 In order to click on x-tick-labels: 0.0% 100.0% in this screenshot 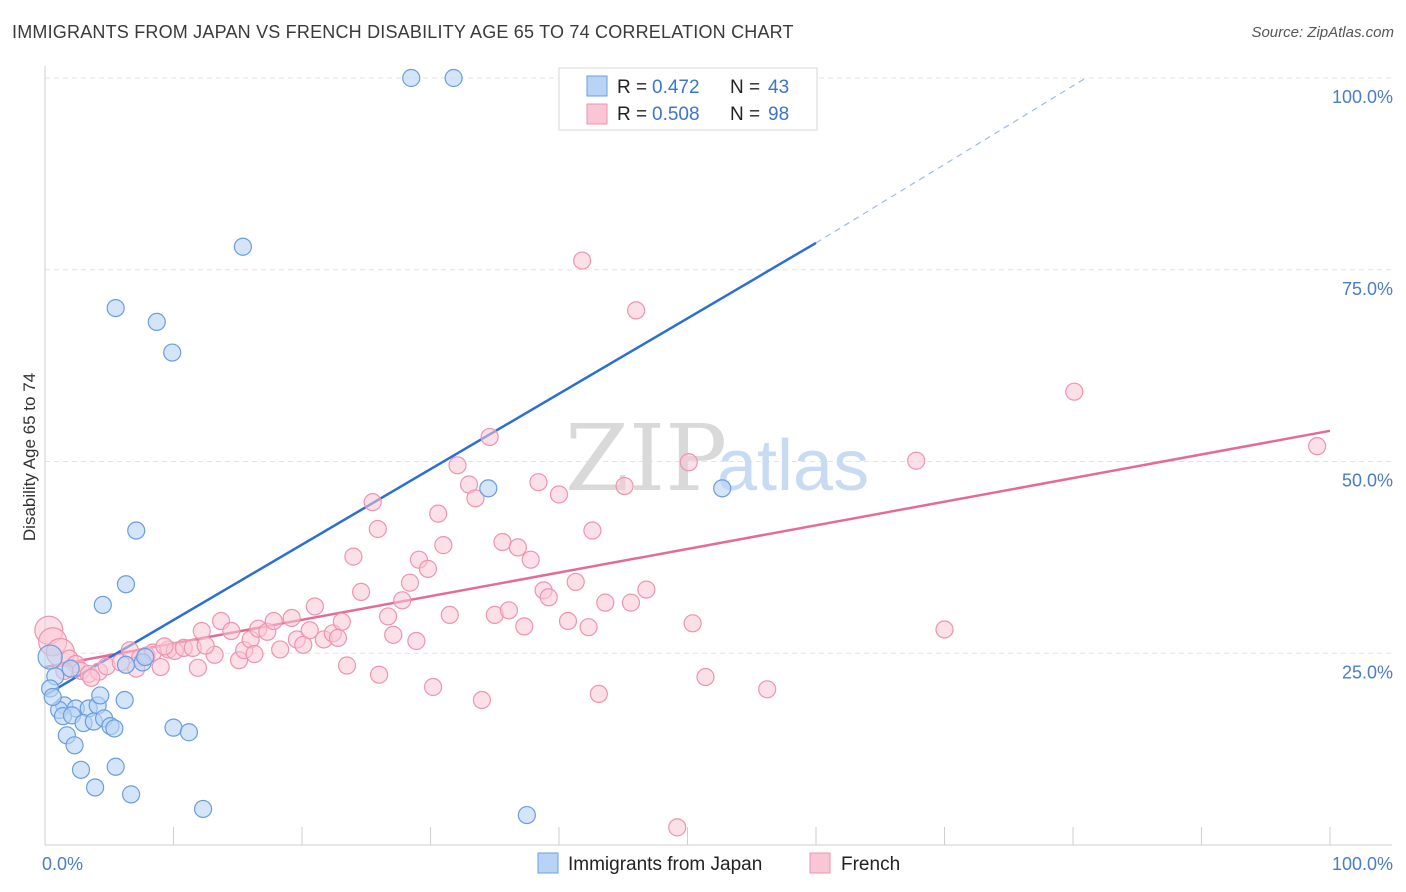, I will do `click(717, 864)`.